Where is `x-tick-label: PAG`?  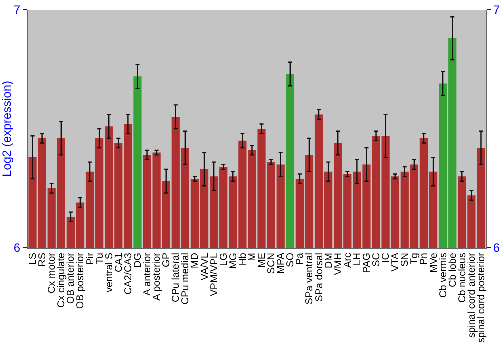
x-tick-label: PAG is located at coordinates (367, 263).